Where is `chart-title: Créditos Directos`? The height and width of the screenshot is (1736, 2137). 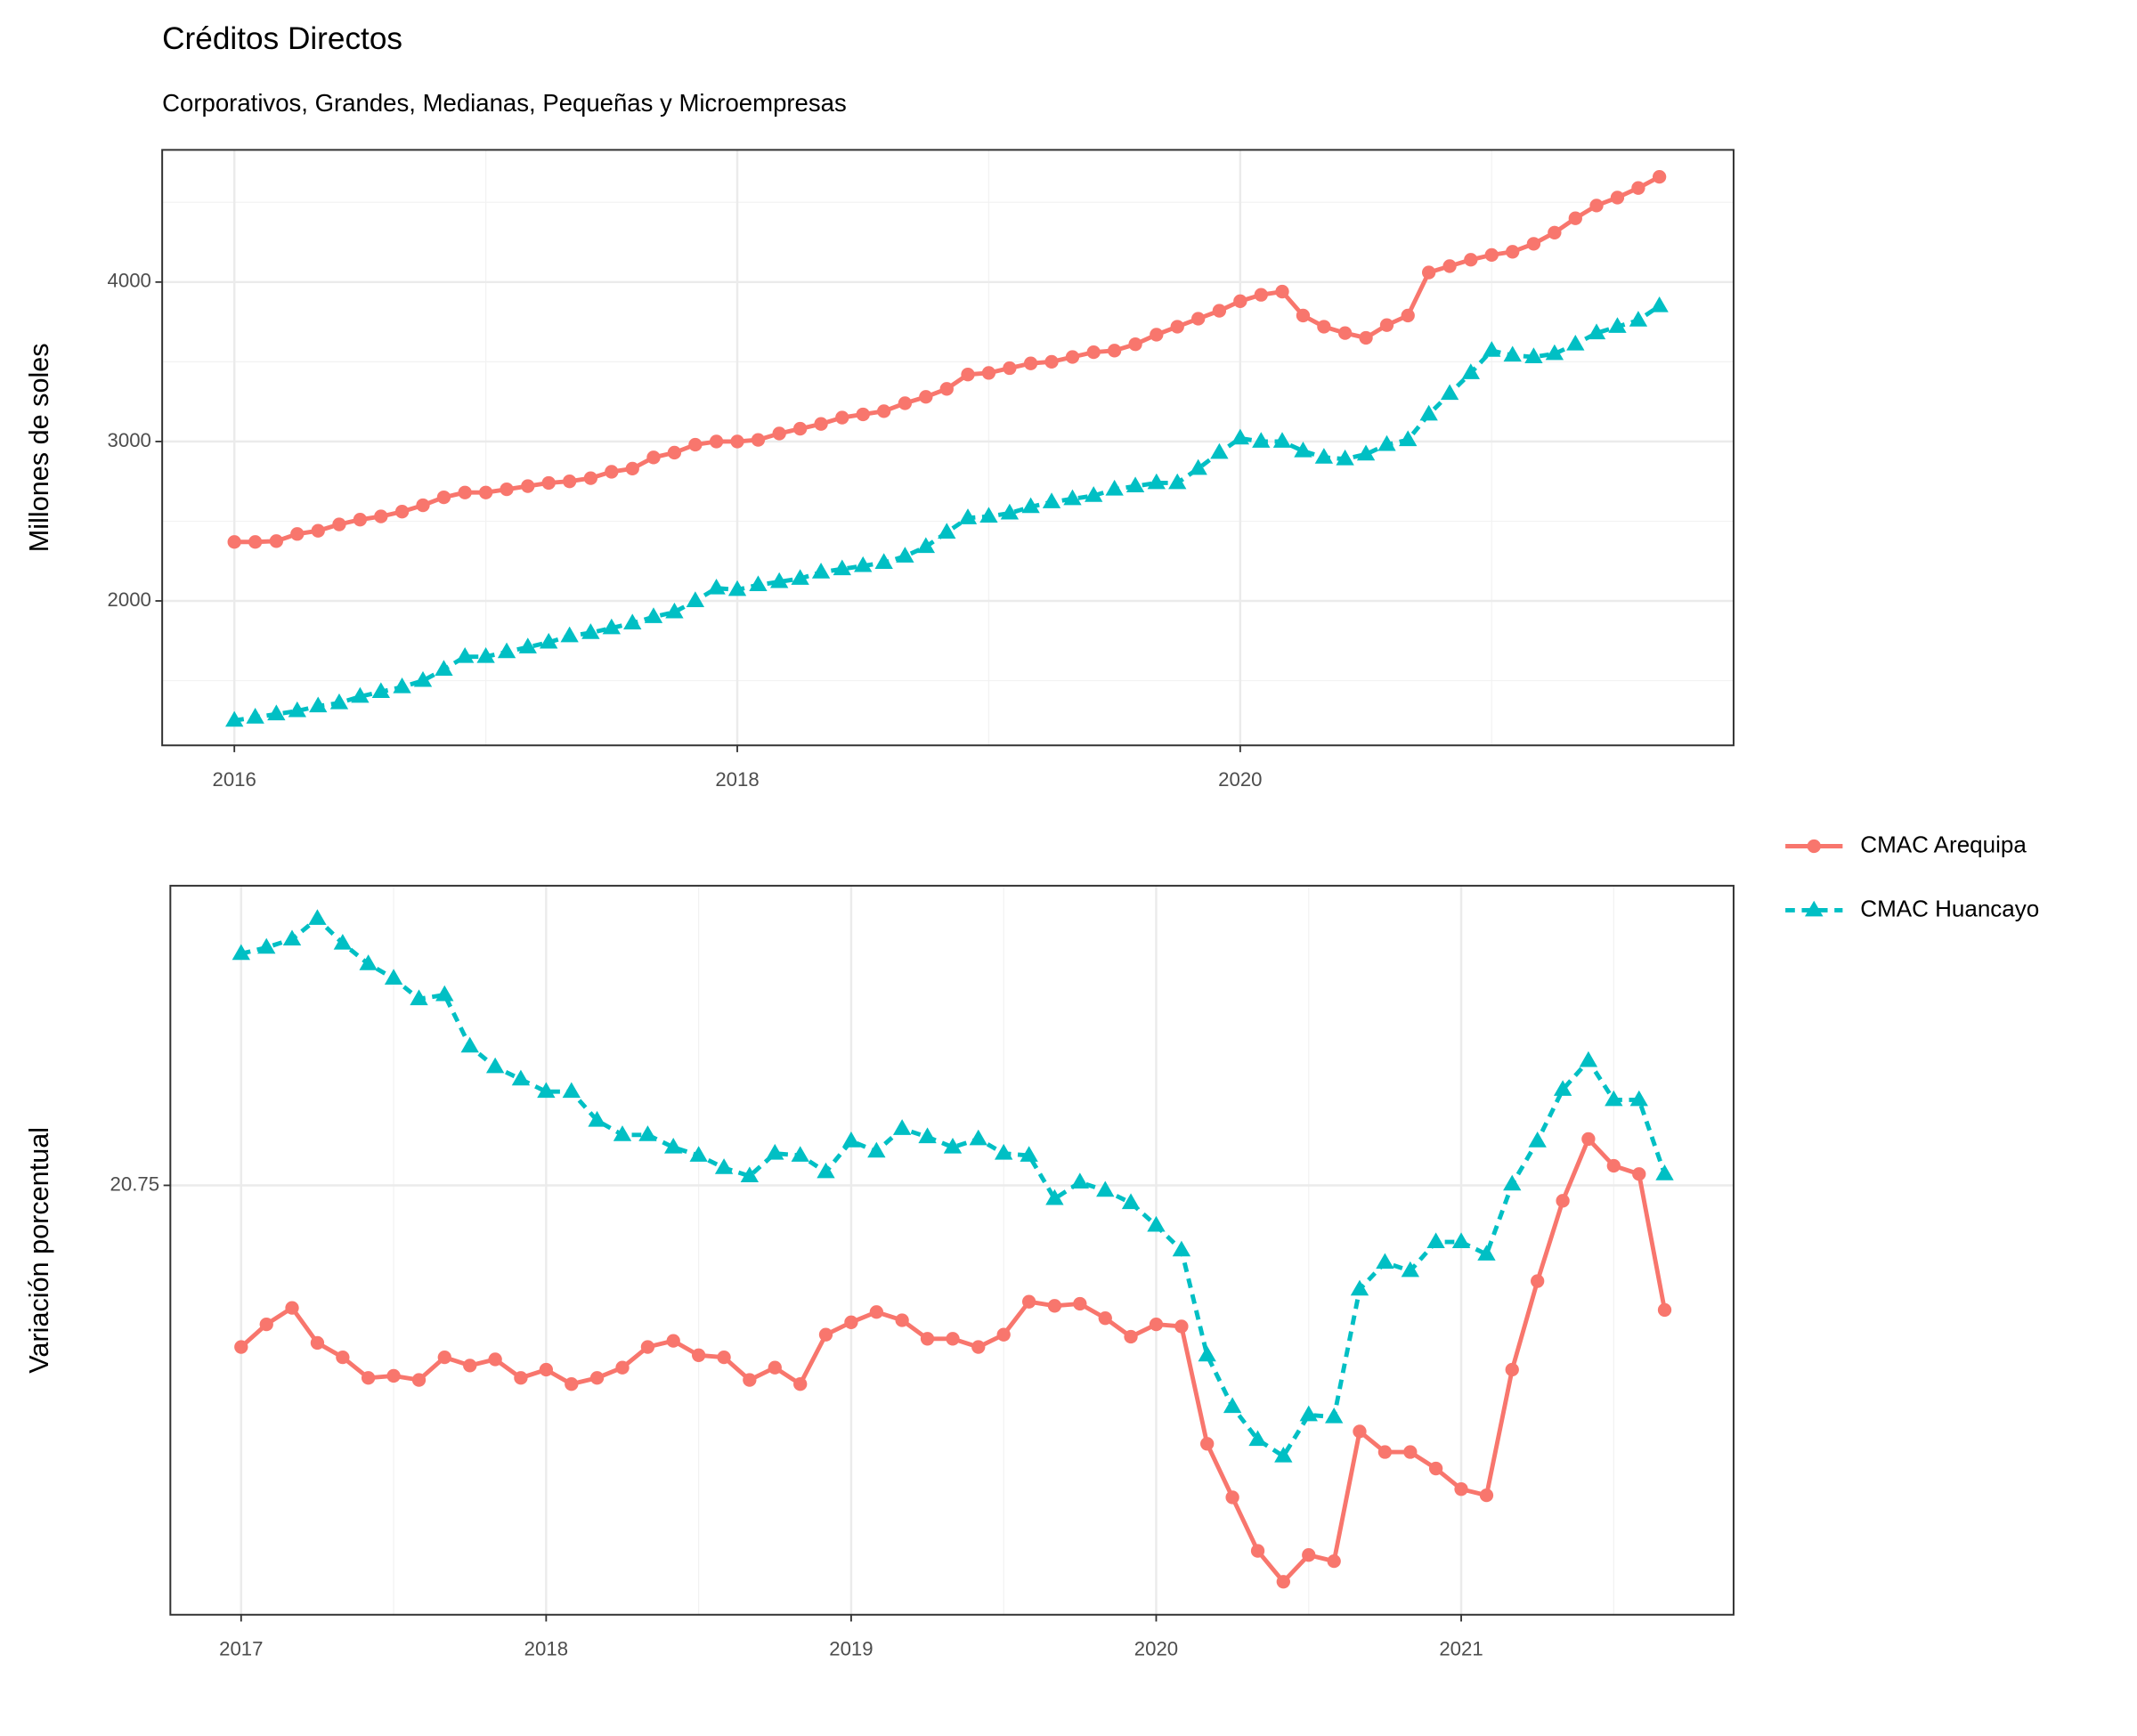 chart-title: Créditos Directos is located at coordinates (282, 38).